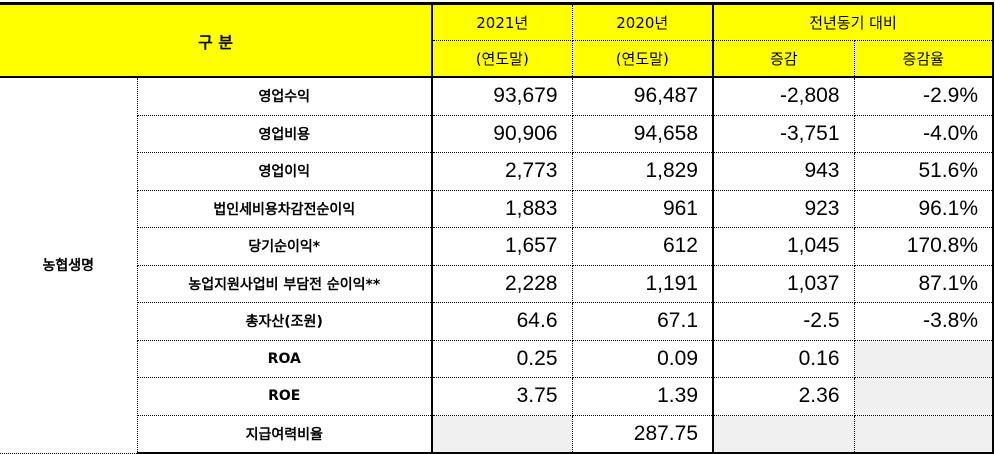 The width and height of the screenshot is (995, 454). I want to click on header-2020: 2020년, so click(642, 21).